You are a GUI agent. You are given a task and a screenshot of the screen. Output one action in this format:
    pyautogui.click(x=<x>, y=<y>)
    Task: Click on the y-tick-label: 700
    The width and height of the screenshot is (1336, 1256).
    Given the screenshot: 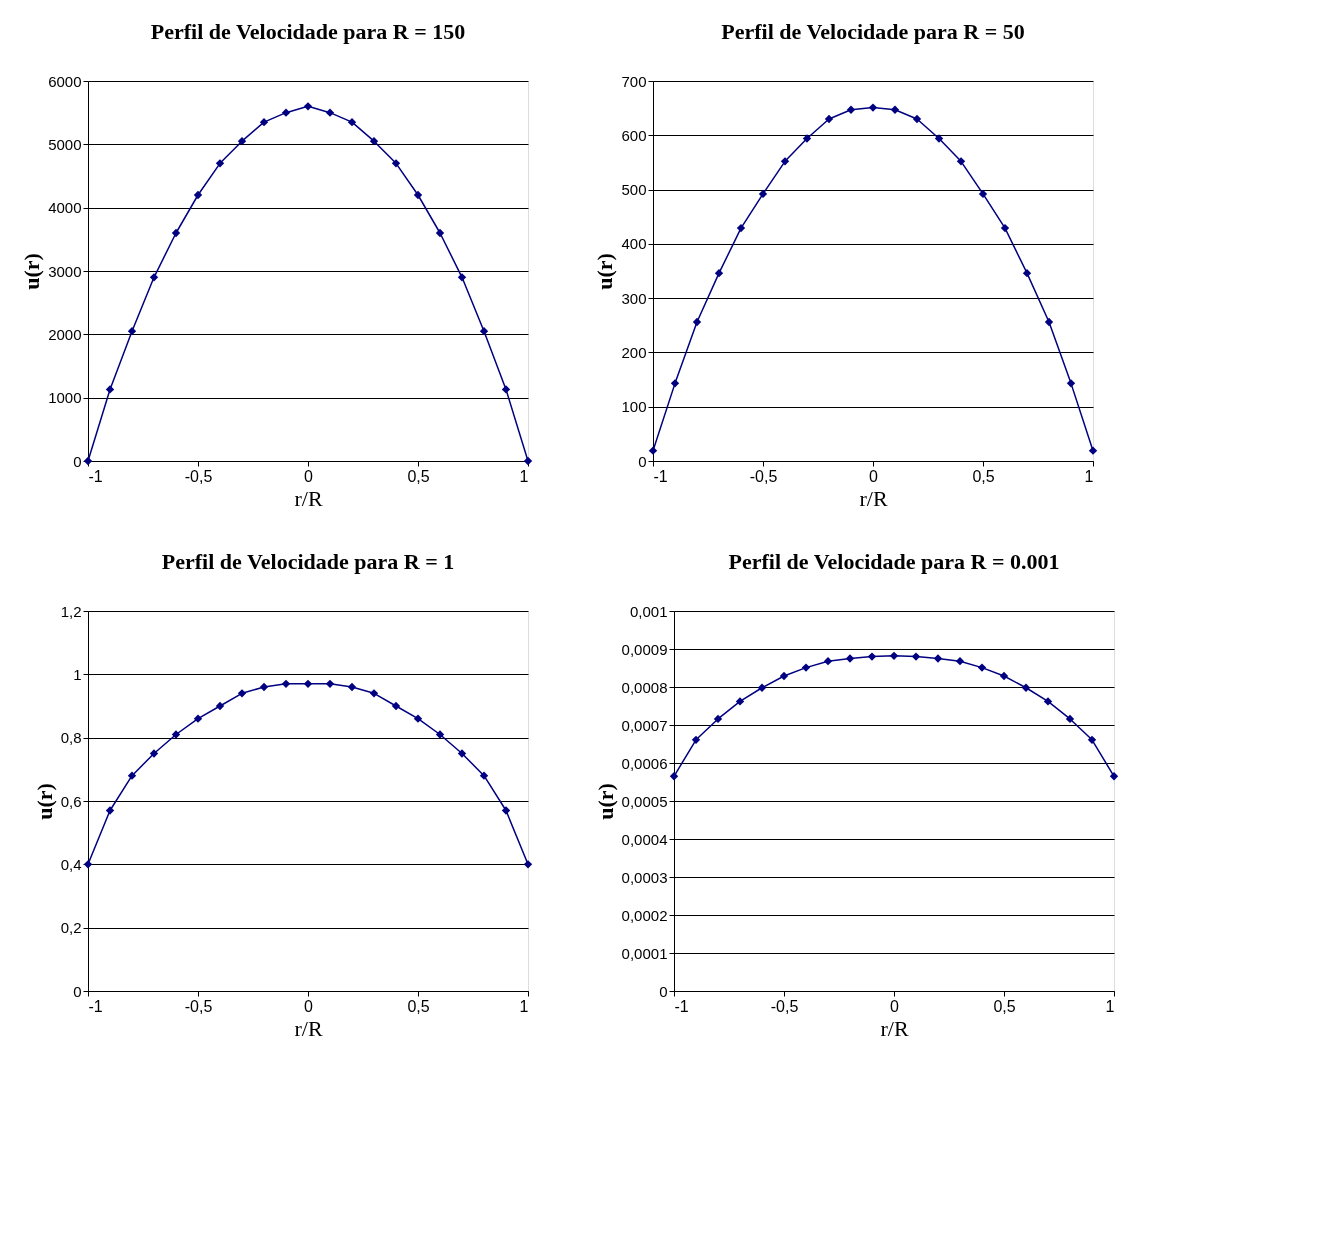 What is the action you would take?
    pyautogui.click(x=634, y=81)
    